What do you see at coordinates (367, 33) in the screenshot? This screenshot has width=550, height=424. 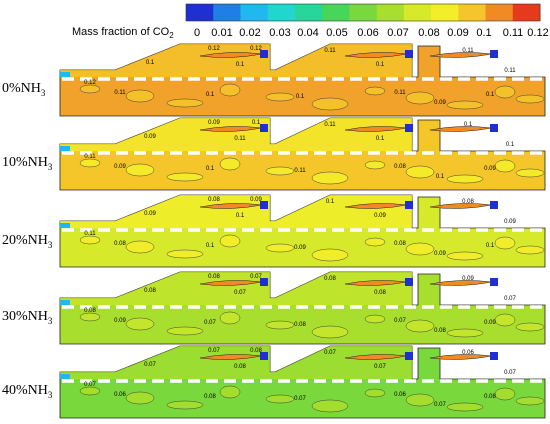 I see `colorbar-tick-label: 0.06` at bounding box center [367, 33].